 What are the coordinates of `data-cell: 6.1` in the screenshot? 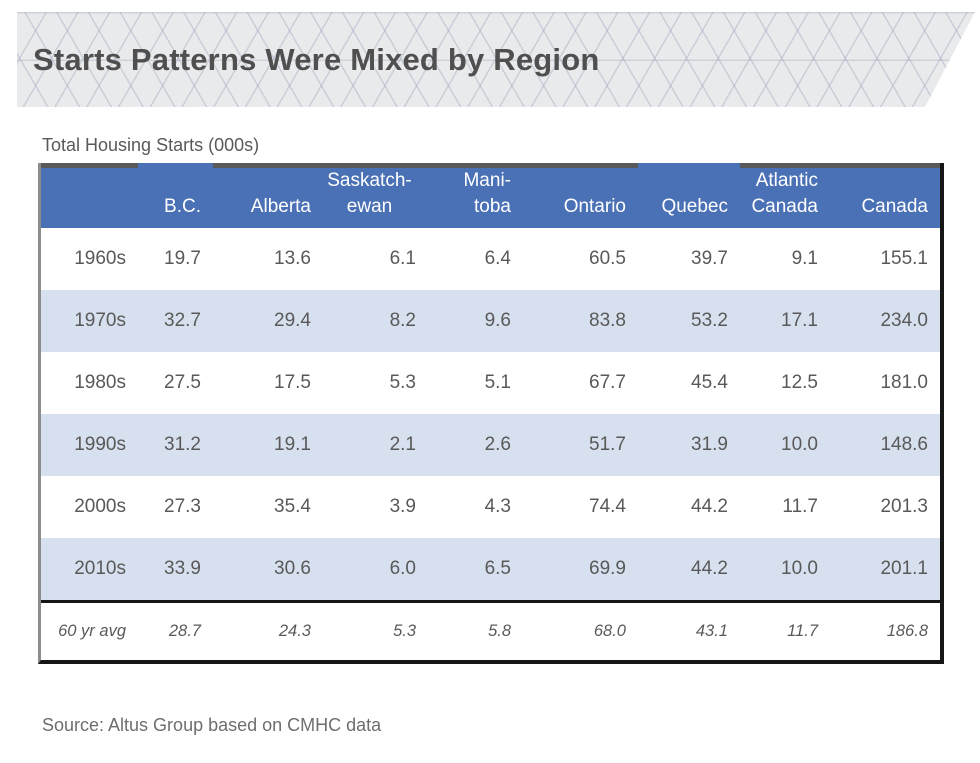 It's located at (375, 259).